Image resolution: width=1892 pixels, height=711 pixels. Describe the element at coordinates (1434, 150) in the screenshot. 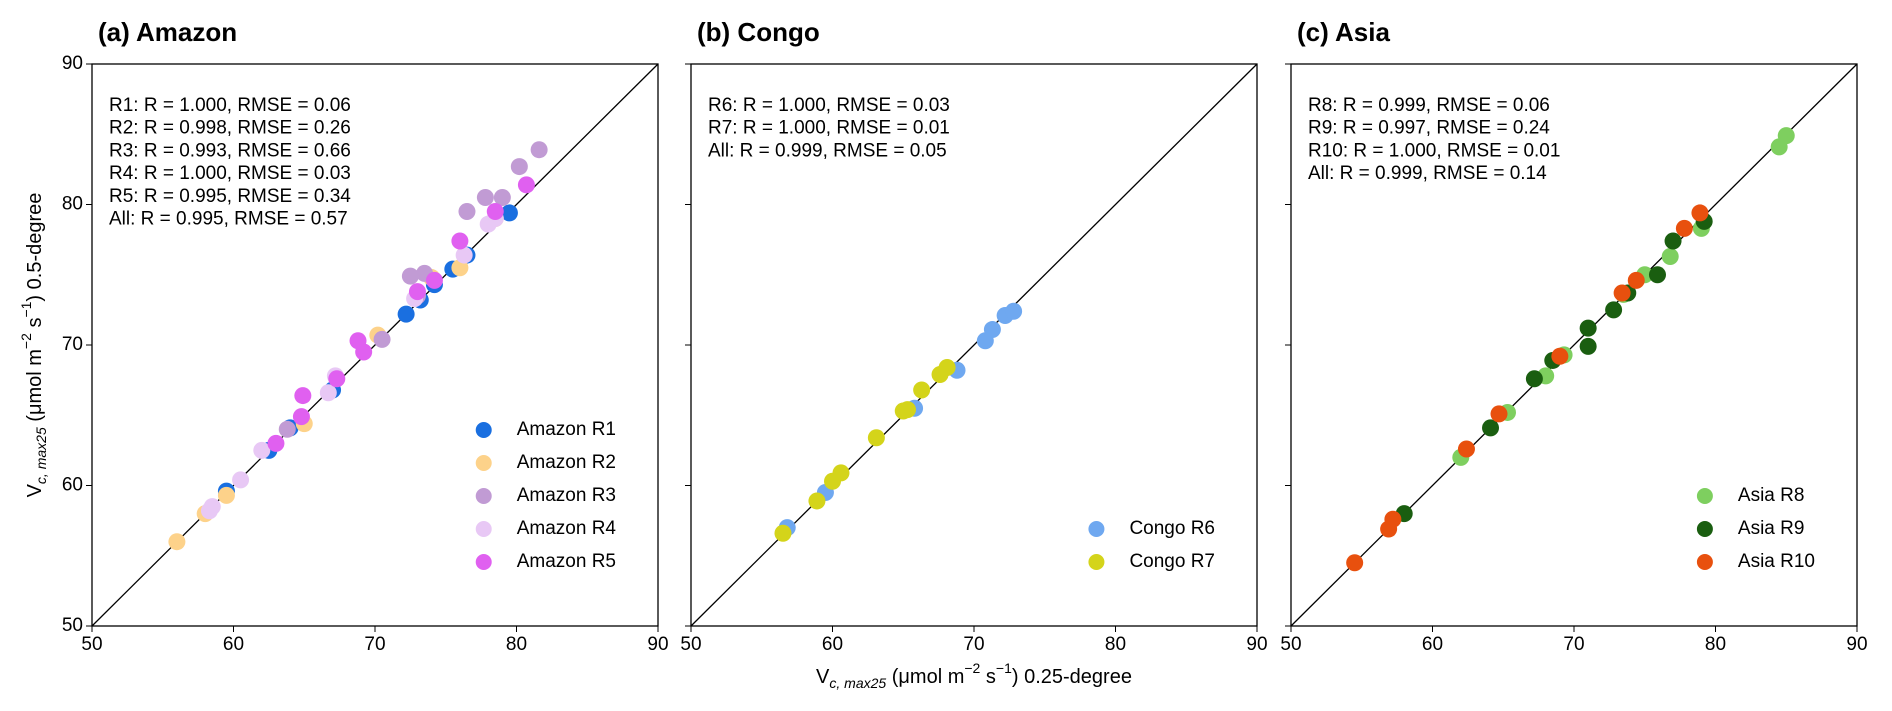

I see `stat-annotation: R10: R = 1.000, RMSE = 0.01` at that location.